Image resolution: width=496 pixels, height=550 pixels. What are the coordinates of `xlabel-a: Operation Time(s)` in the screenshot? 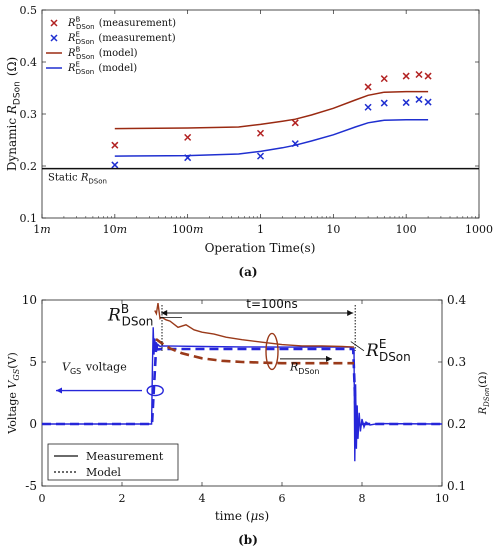 It's located at (260, 248).